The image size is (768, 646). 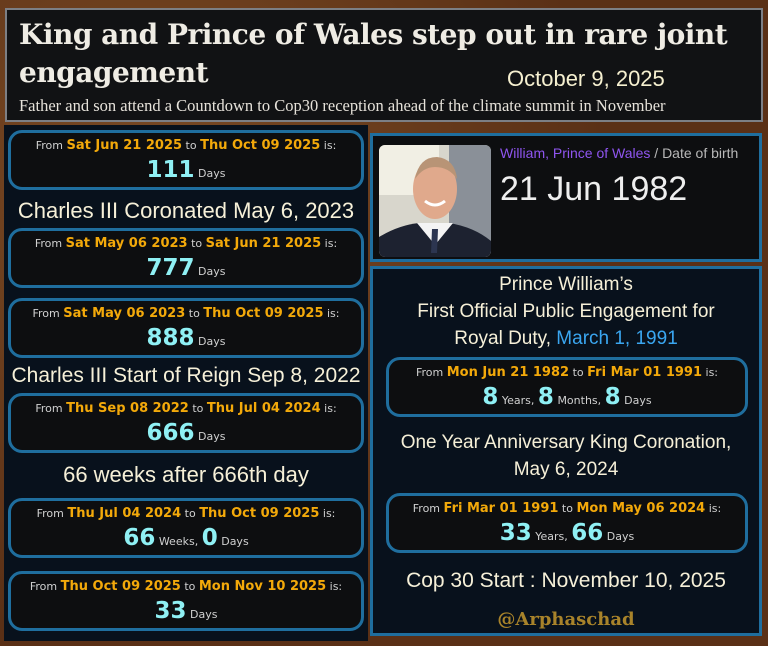 What do you see at coordinates (186, 474) in the screenshot?
I see `heading-66-weeks: 66 weeks after 666th day` at bounding box center [186, 474].